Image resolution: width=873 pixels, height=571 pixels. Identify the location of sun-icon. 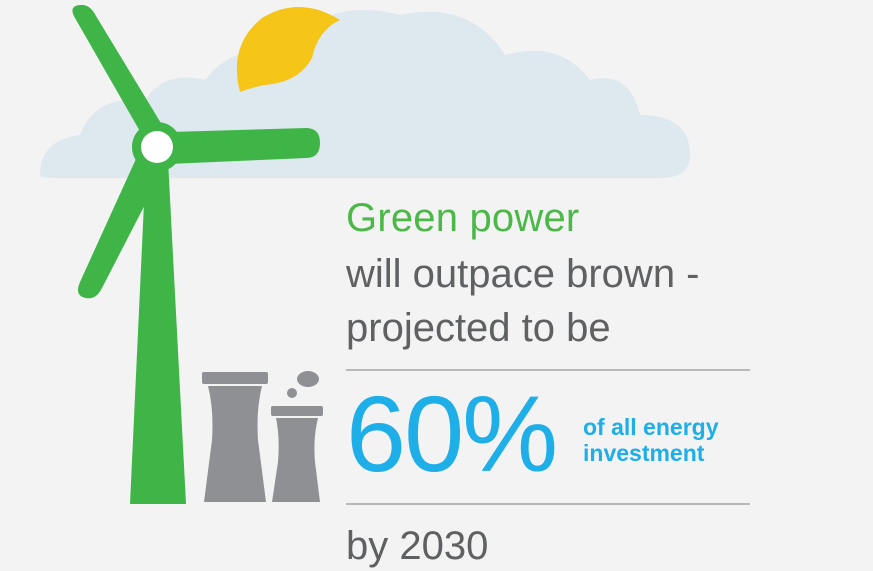
(288, 49).